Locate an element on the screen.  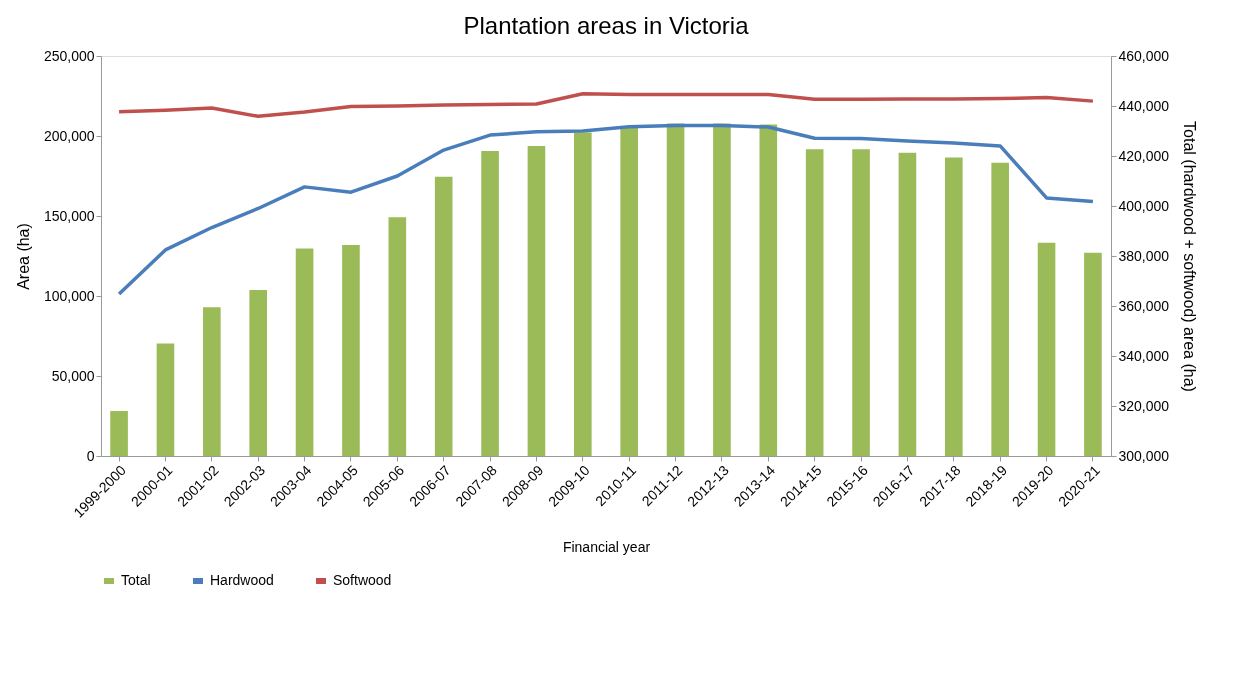
y-tick-label: 100,000 is located at coordinates (69, 295).